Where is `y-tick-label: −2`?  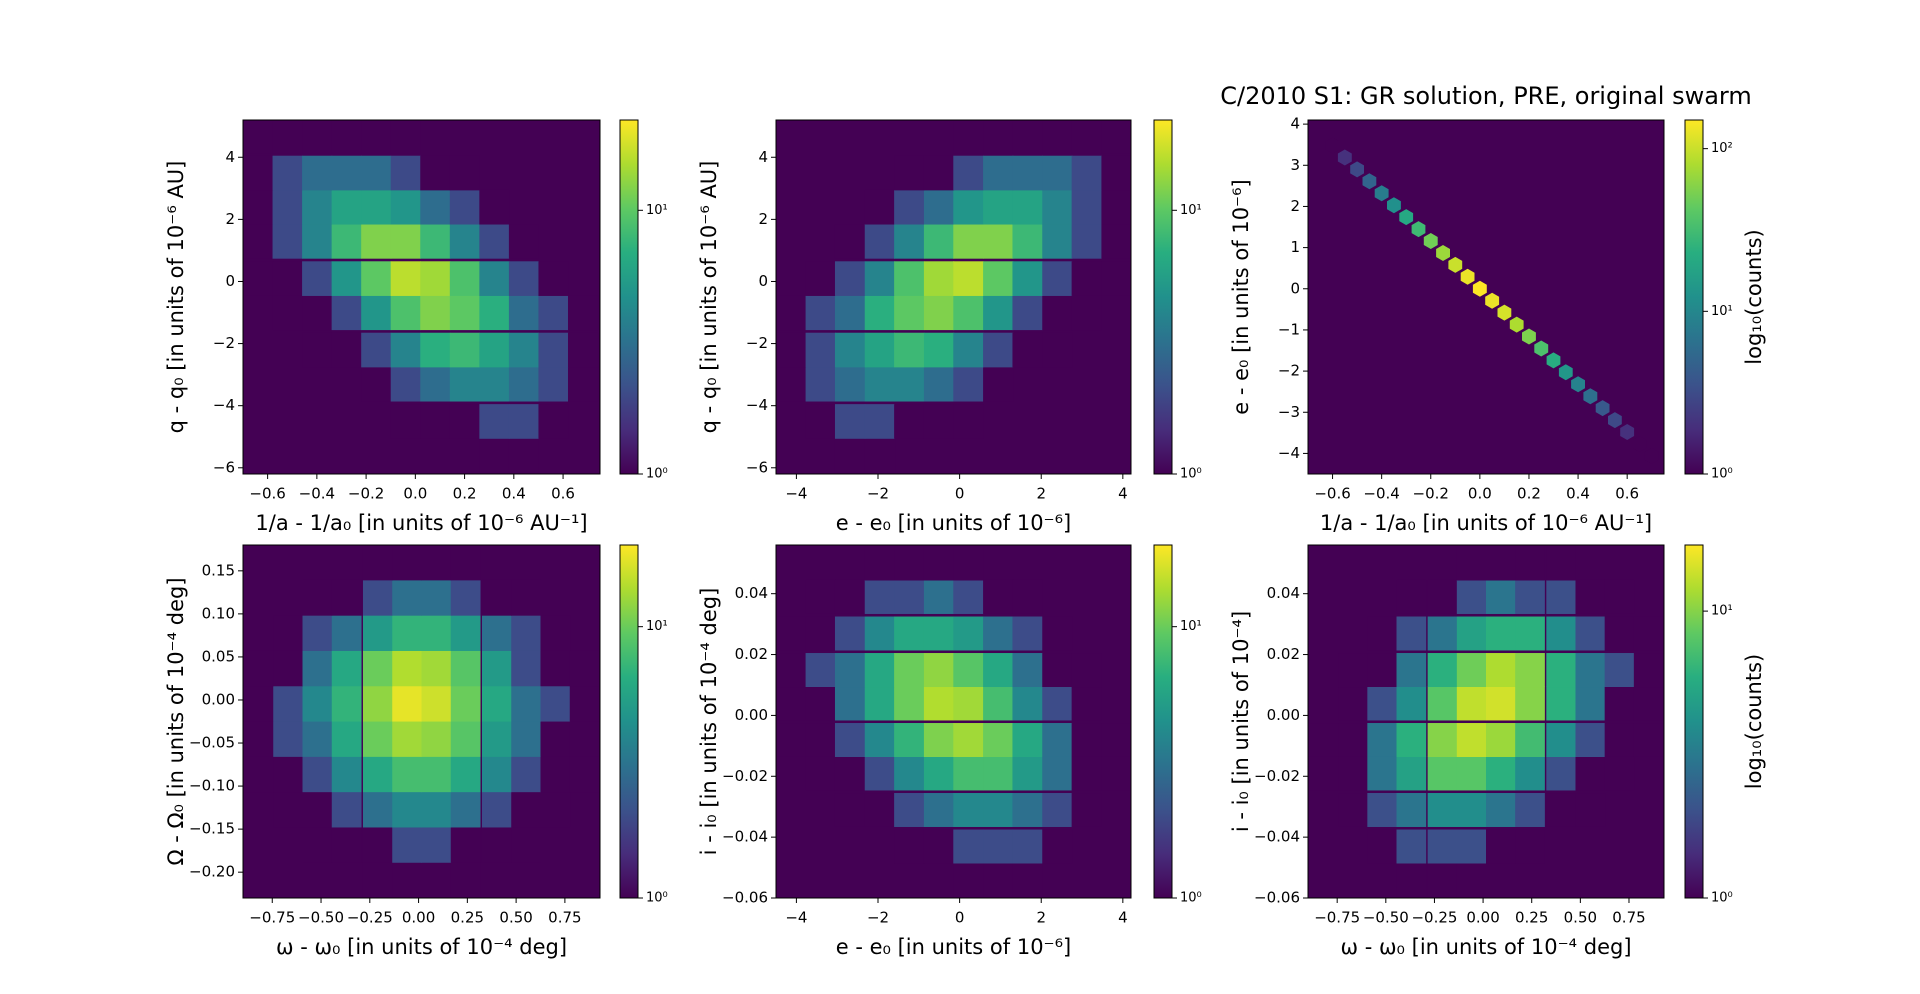
y-tick-label: −2 is located at coordinates (757, 343).